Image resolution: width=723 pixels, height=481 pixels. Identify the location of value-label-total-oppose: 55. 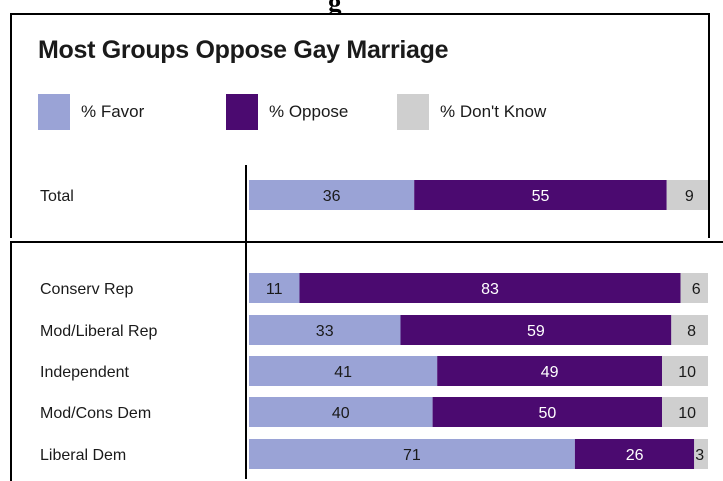
(541, 196).